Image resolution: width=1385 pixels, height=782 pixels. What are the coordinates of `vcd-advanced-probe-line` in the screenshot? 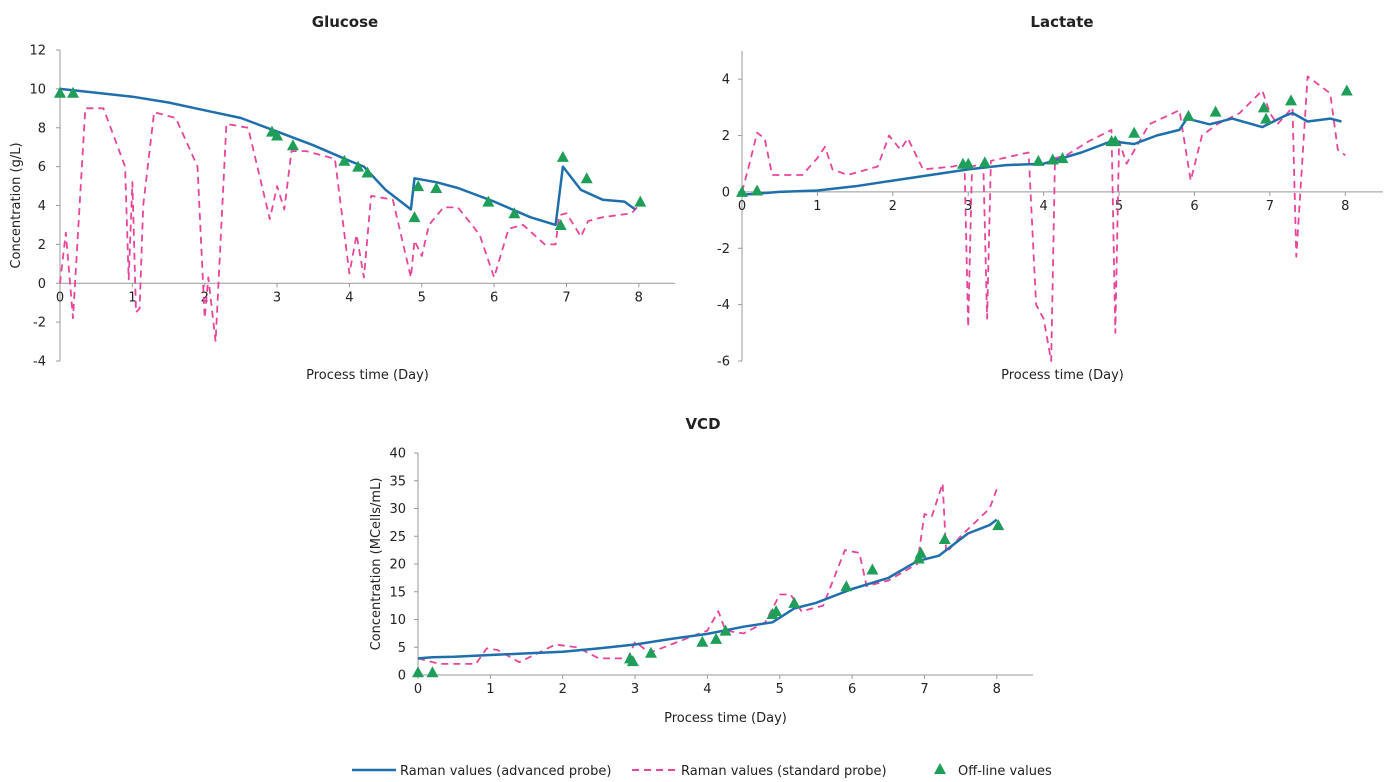 It's located at (707, 589).